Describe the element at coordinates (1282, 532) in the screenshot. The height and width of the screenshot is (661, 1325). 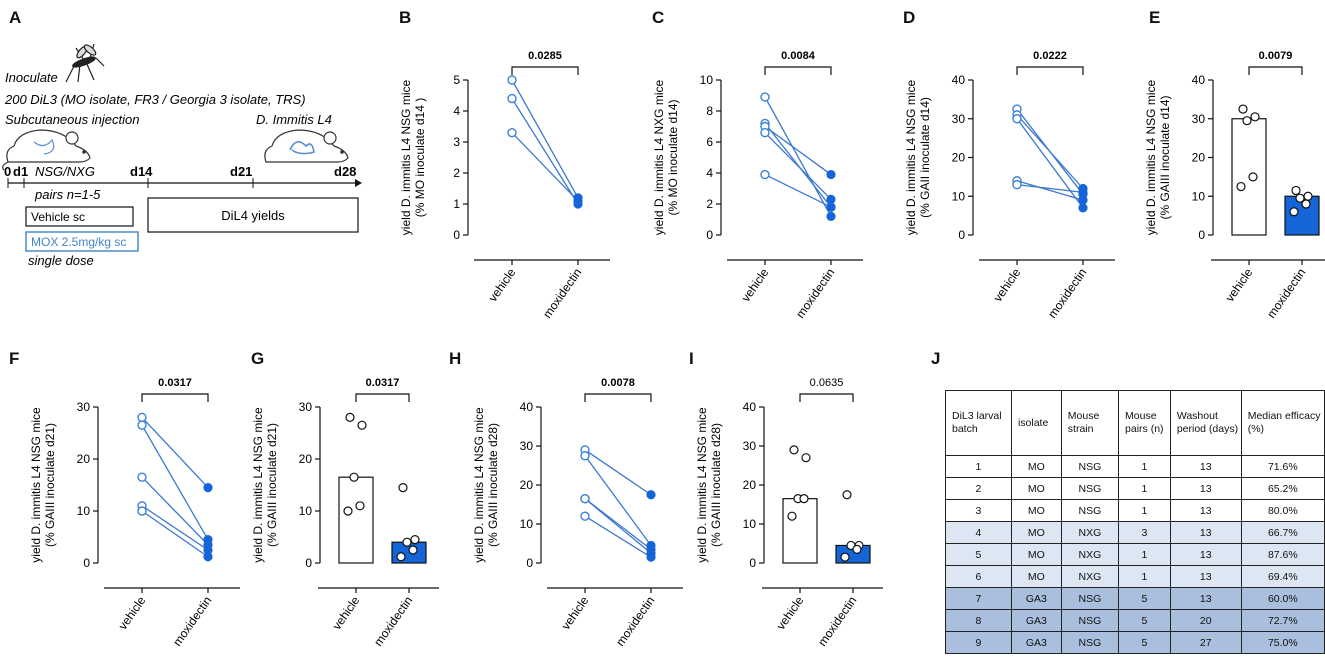
I see `table-cell: 66.7%` at that location.